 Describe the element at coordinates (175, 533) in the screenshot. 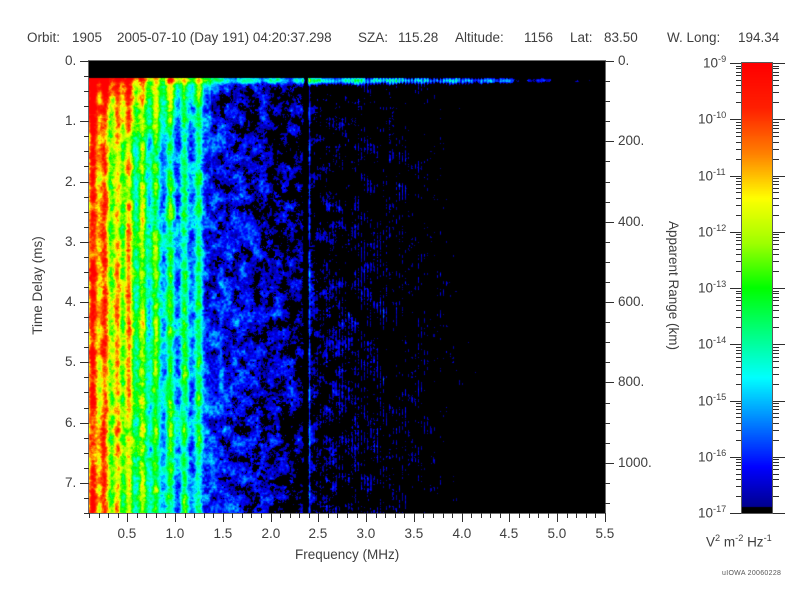

I see `x-tick-label: 1.0` at that location.